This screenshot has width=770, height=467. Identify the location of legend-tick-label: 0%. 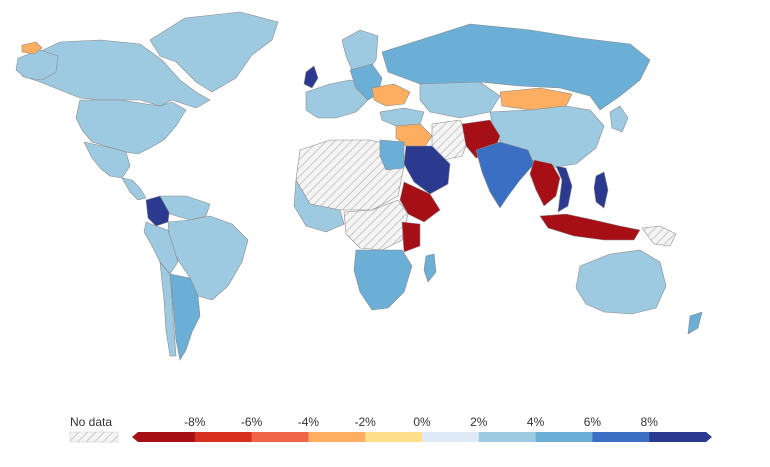
(422, 422).